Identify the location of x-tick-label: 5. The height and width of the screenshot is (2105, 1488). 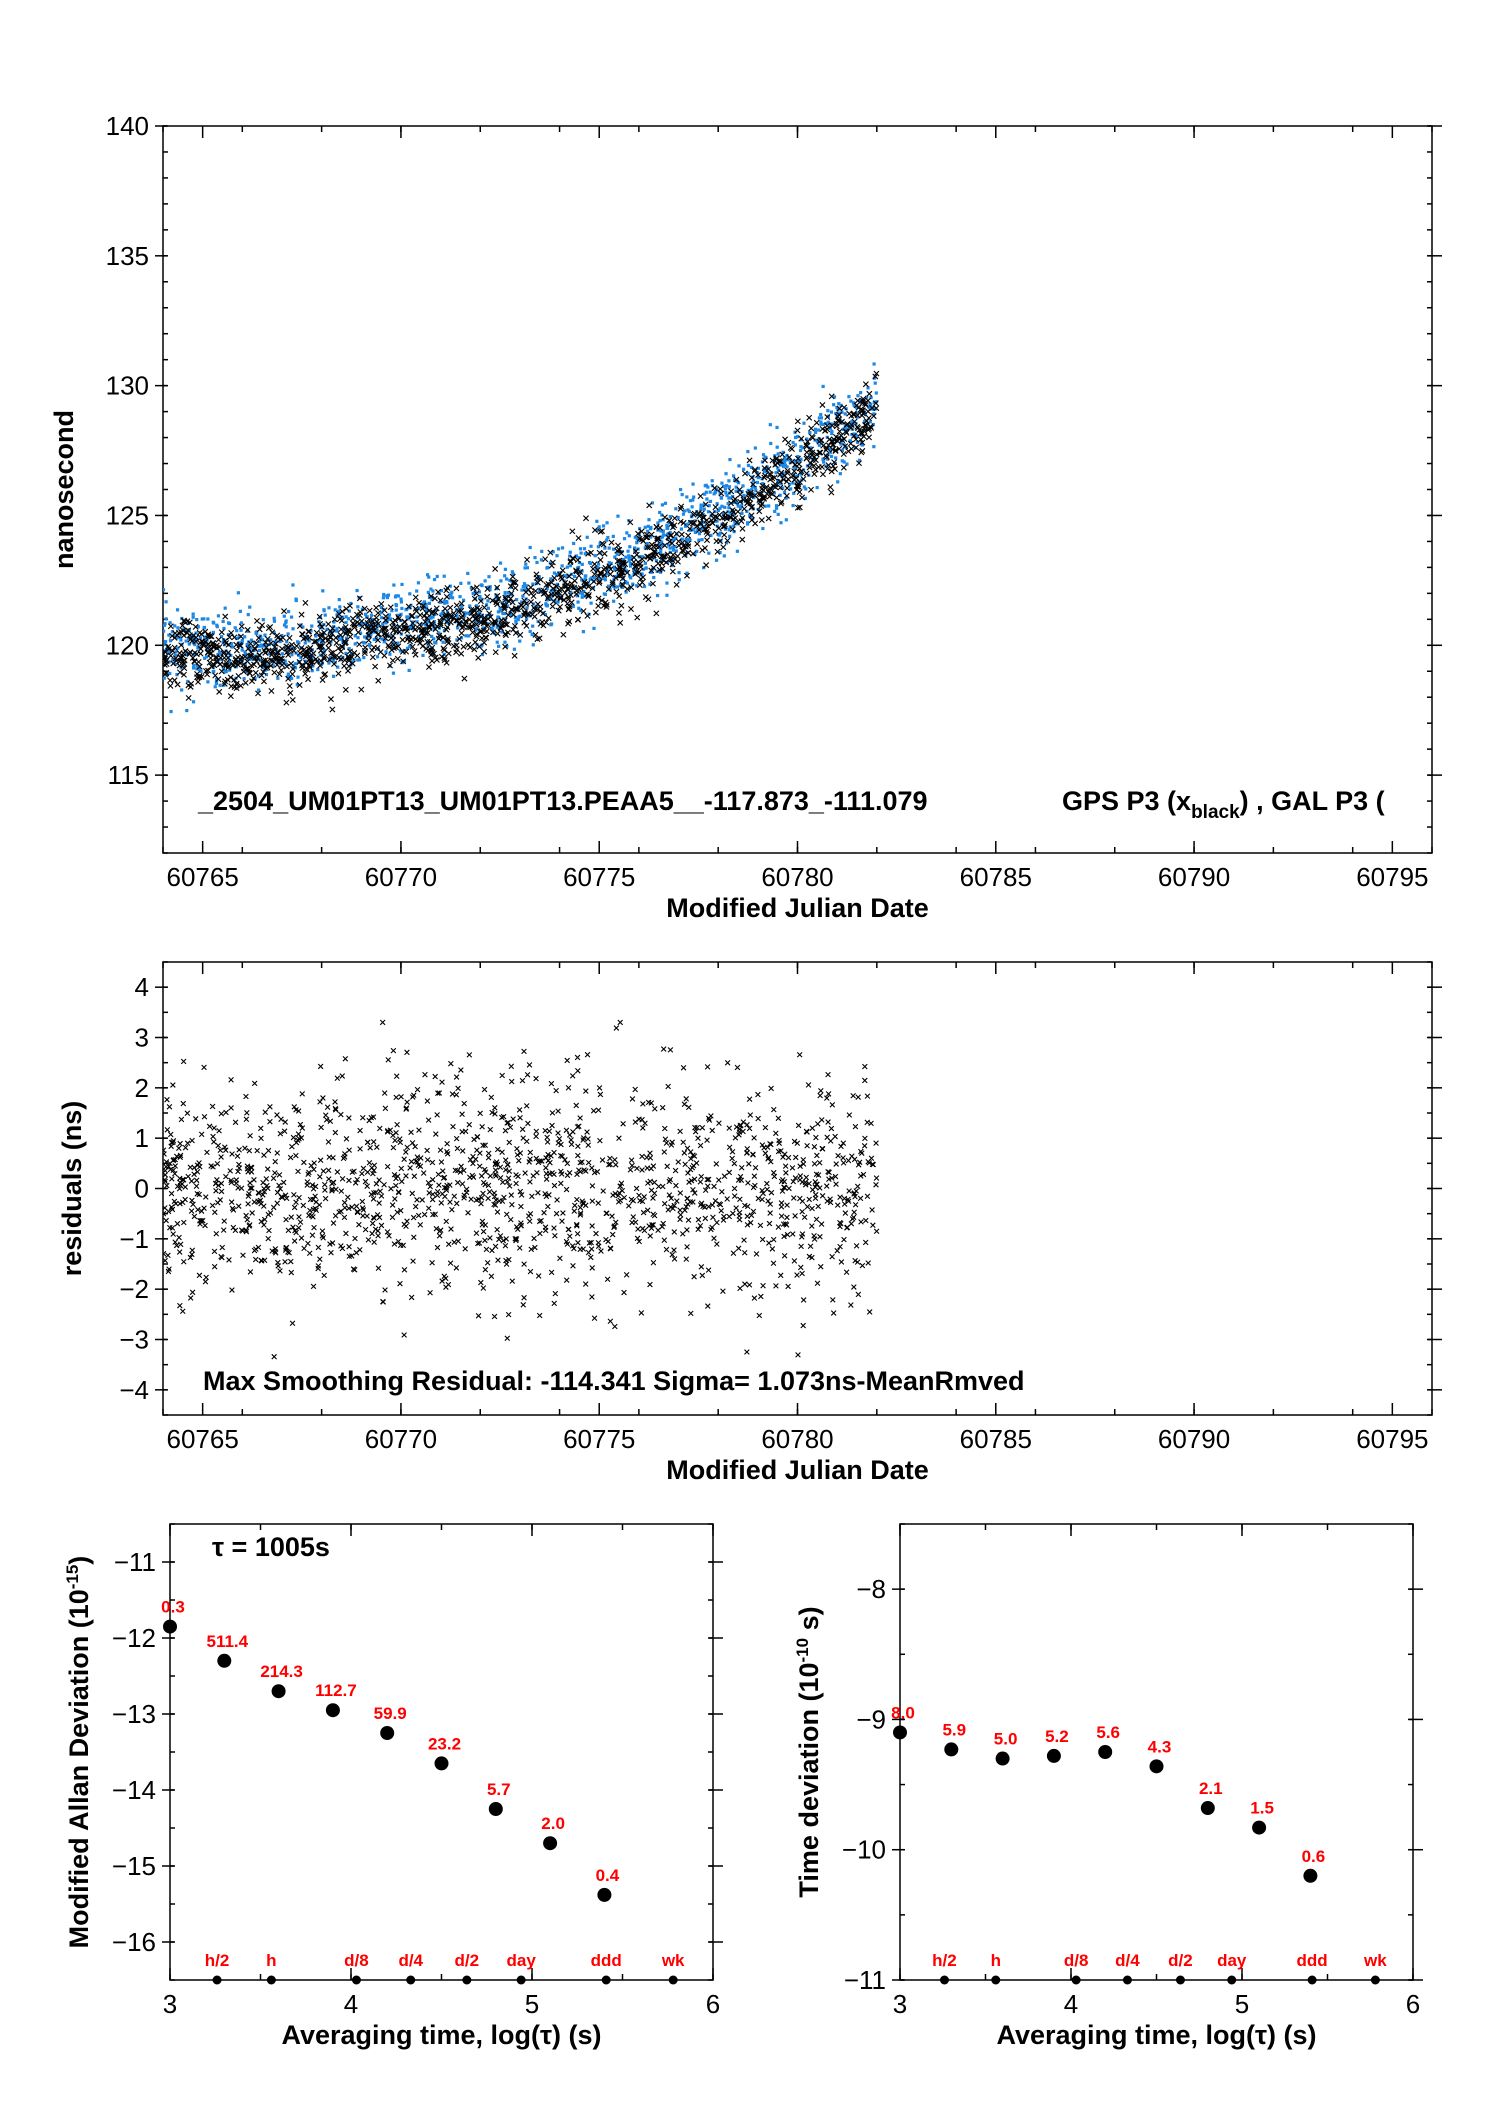
(532, 2004).